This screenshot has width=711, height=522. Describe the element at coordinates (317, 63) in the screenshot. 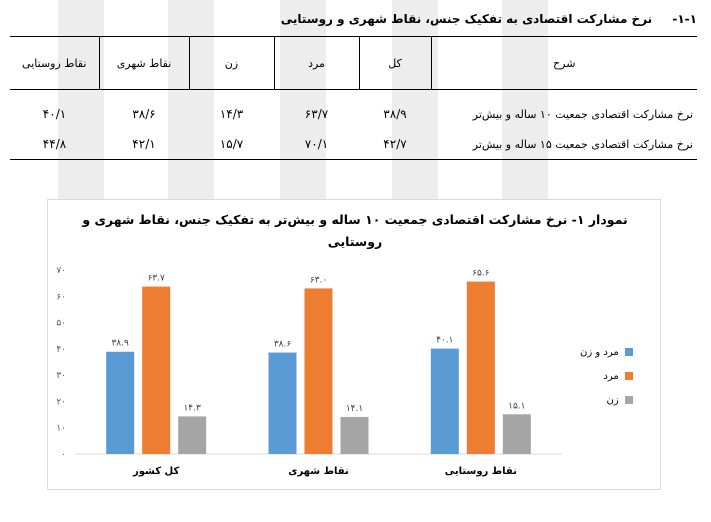

I see `header-cell: مرد` at that location.